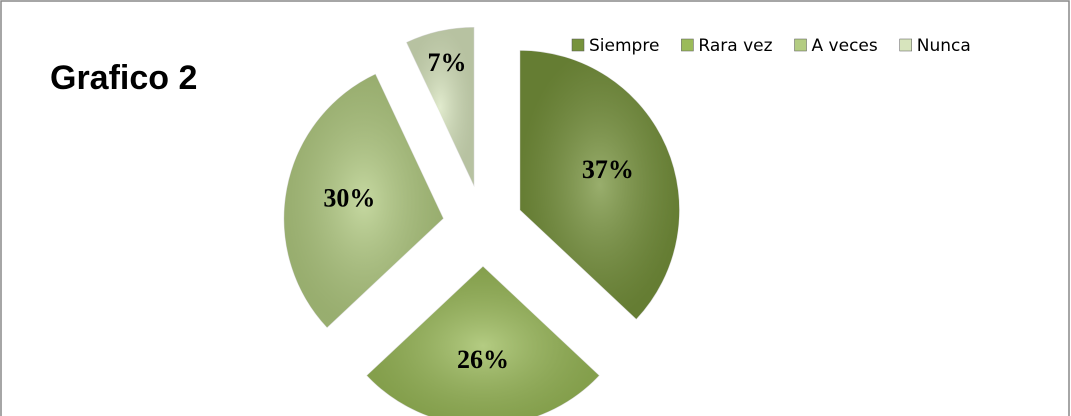 This screenshot has height=416, width=1071. What do you see at coordinates (944, 46) in the screenshot?
I see `legend-label: Nunca` at bounding box center [944, 46].